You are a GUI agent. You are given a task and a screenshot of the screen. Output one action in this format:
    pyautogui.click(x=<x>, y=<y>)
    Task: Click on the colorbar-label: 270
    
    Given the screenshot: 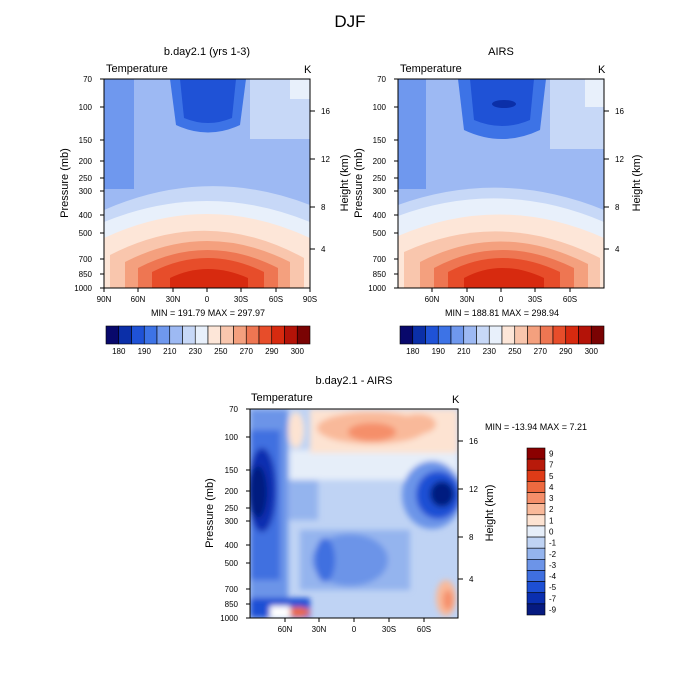 What is the action you would take?
    pyautogui.click(x=247, y=351)
    